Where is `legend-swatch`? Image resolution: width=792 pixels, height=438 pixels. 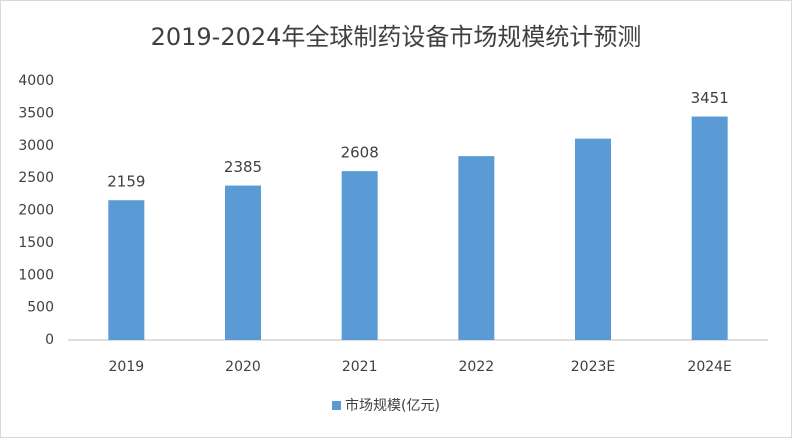
legend-swatch is located at coordinates (336, 405).